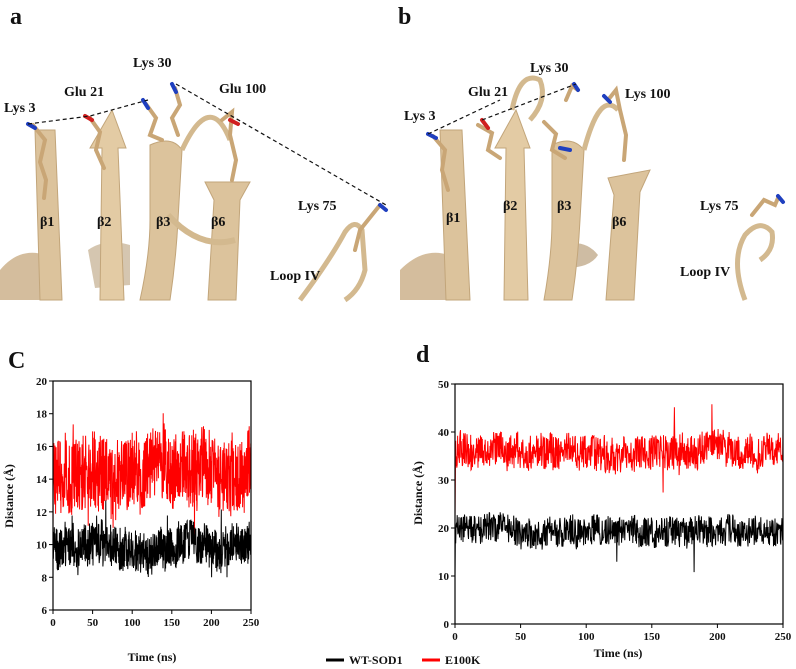 The image size is (796, 669). What do you see at coordinates (444, 481) in the screenshot?
I see `y-tick-label: 30` at bounding box center [444, 481].